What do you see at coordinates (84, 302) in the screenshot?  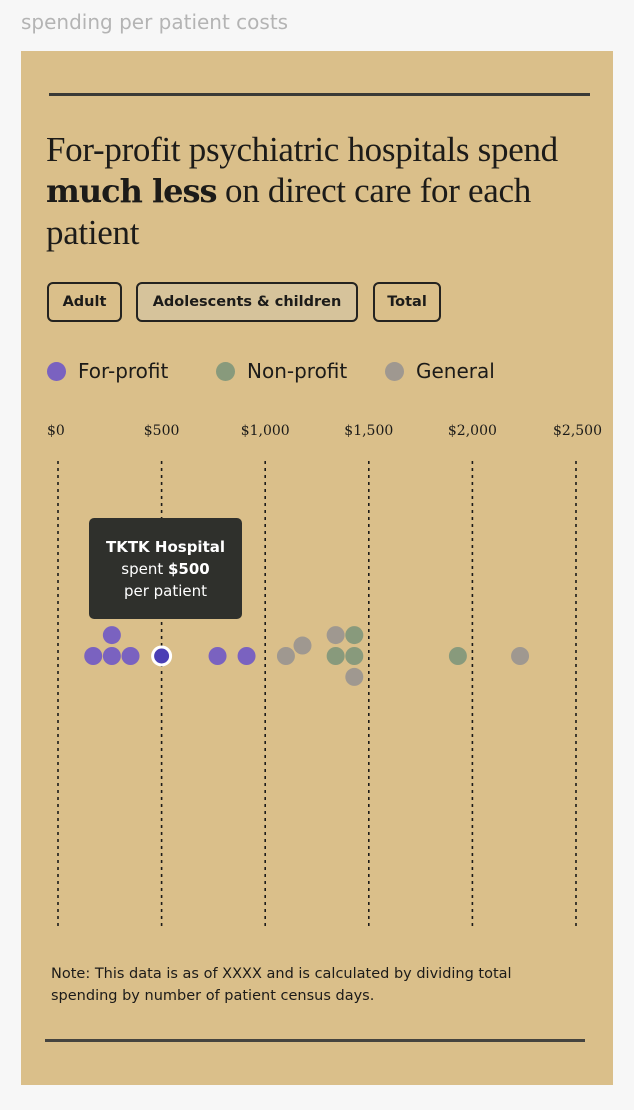 I see `tab-adult: Adult` at bounding box center [84, 302].